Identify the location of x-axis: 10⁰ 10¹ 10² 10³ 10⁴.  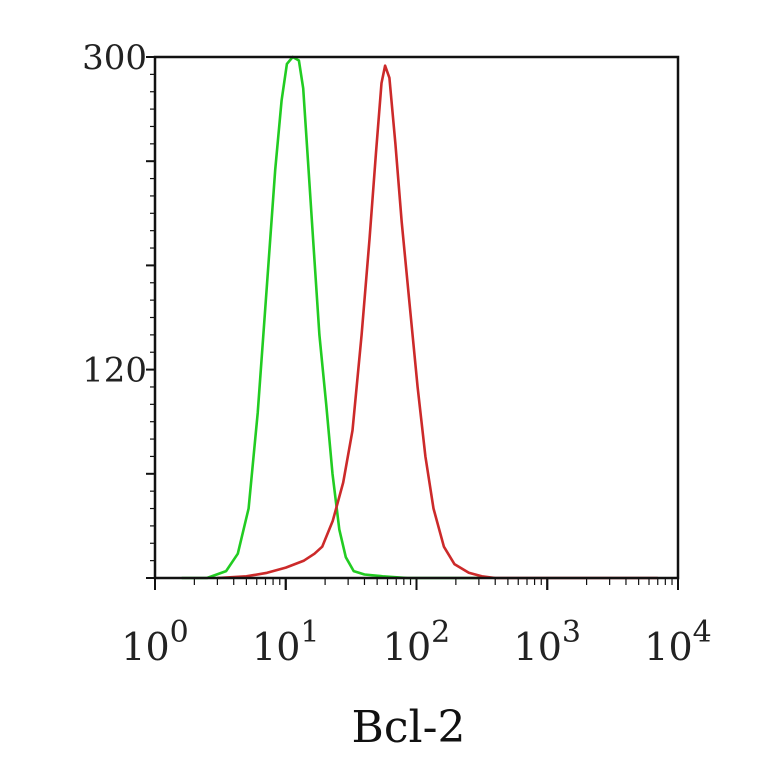
(416, 623).